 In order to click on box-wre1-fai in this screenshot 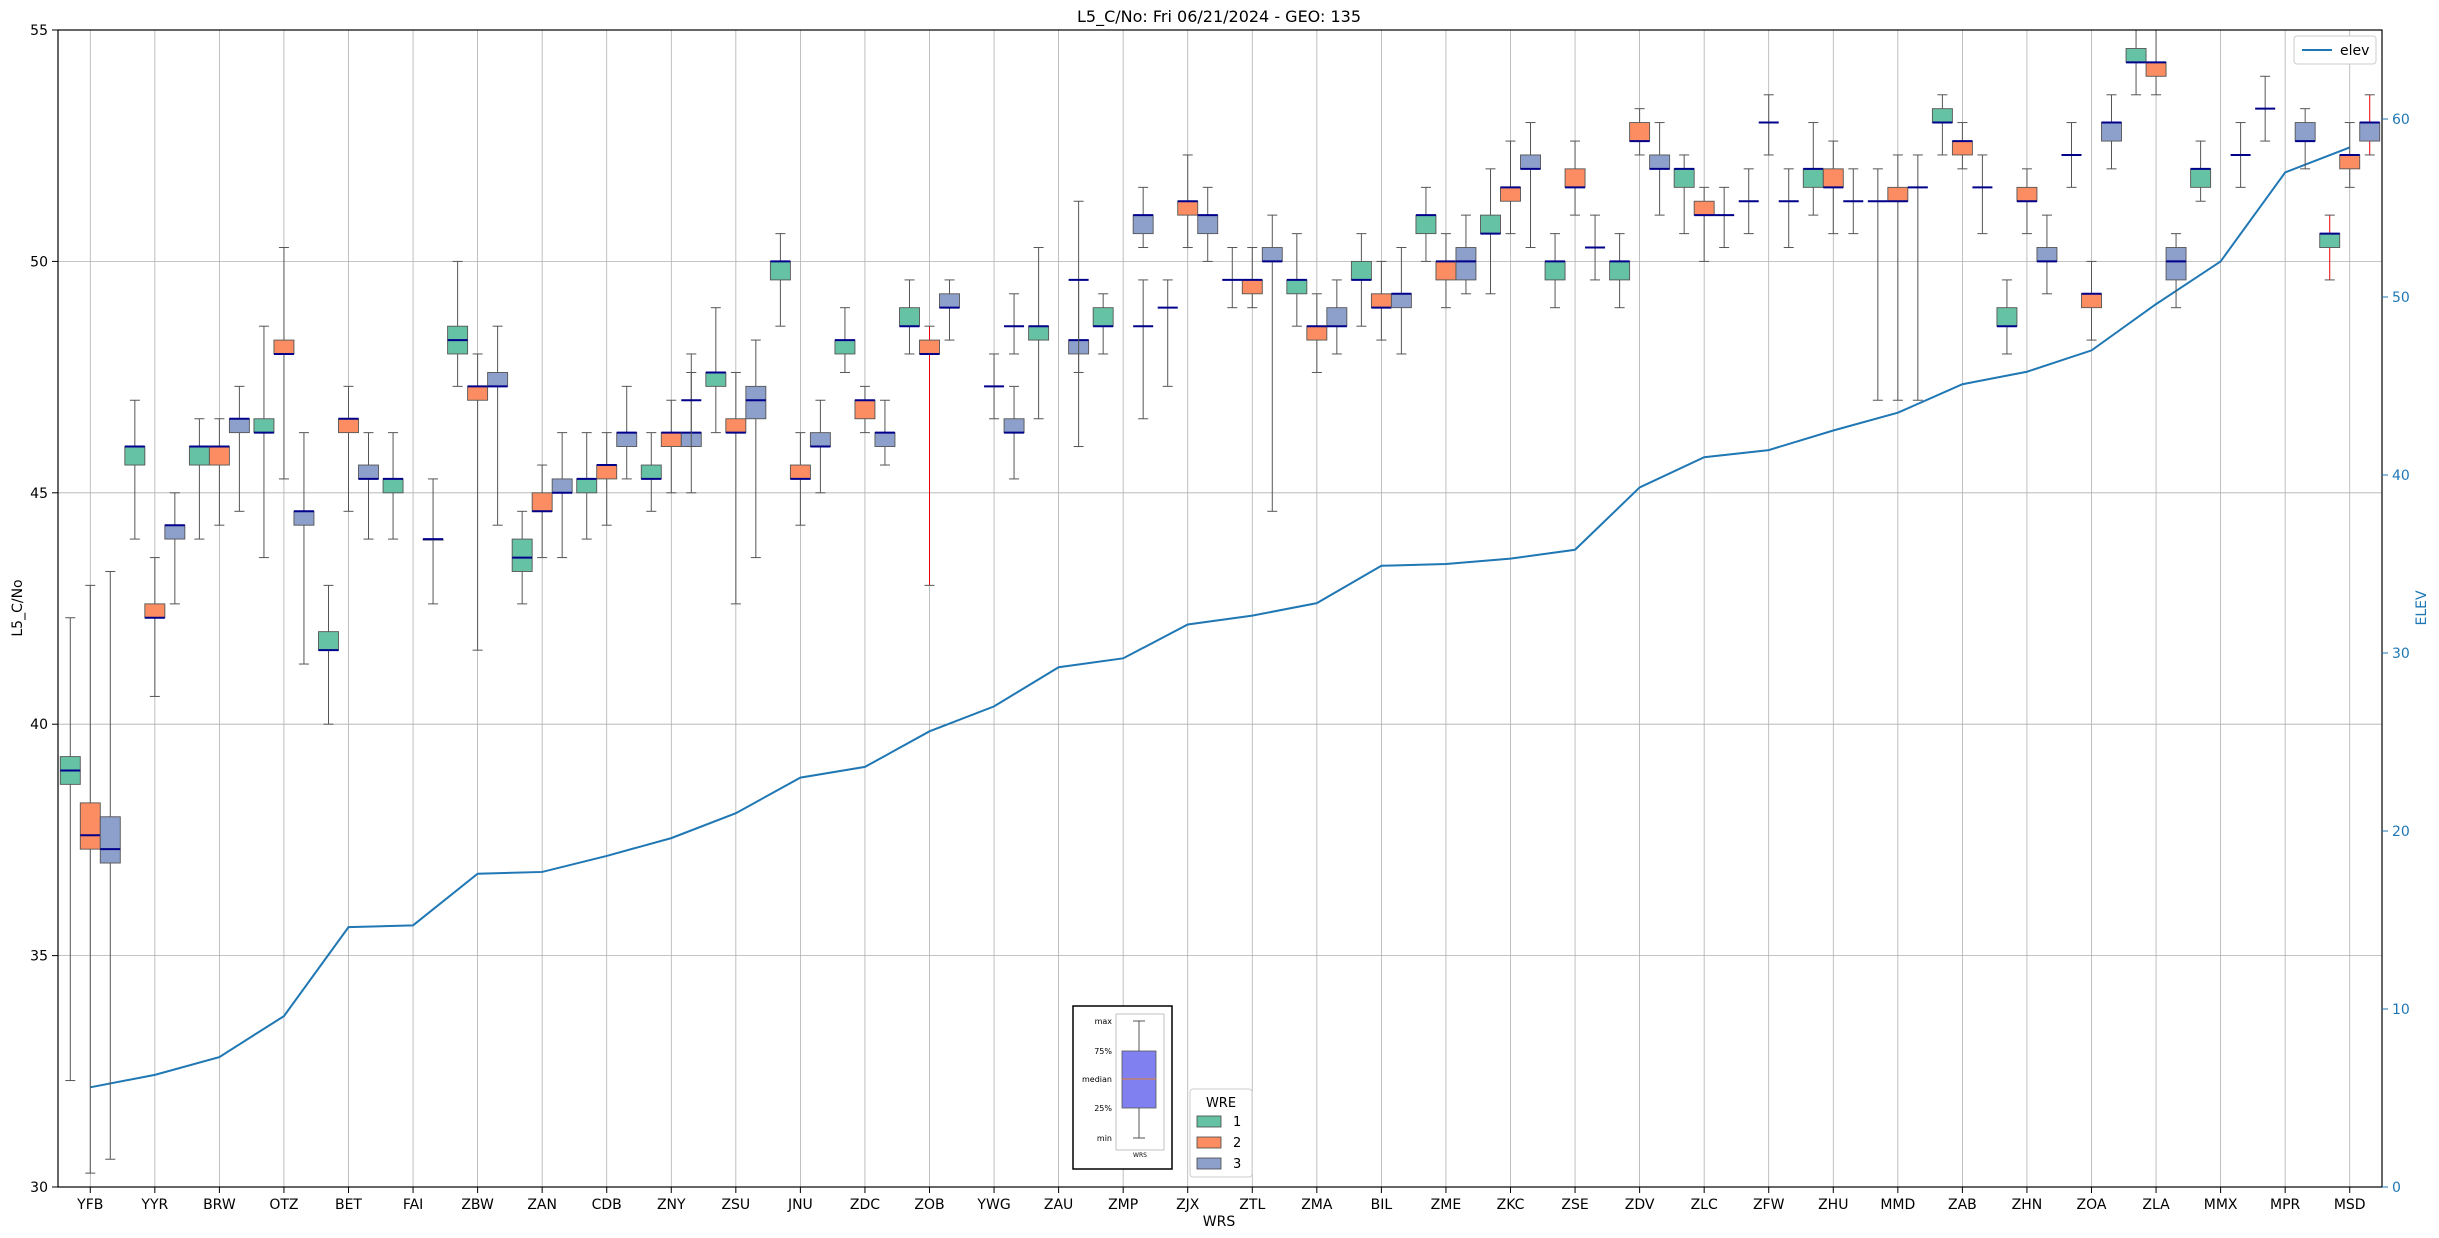, I will do `click(393, 486)`.